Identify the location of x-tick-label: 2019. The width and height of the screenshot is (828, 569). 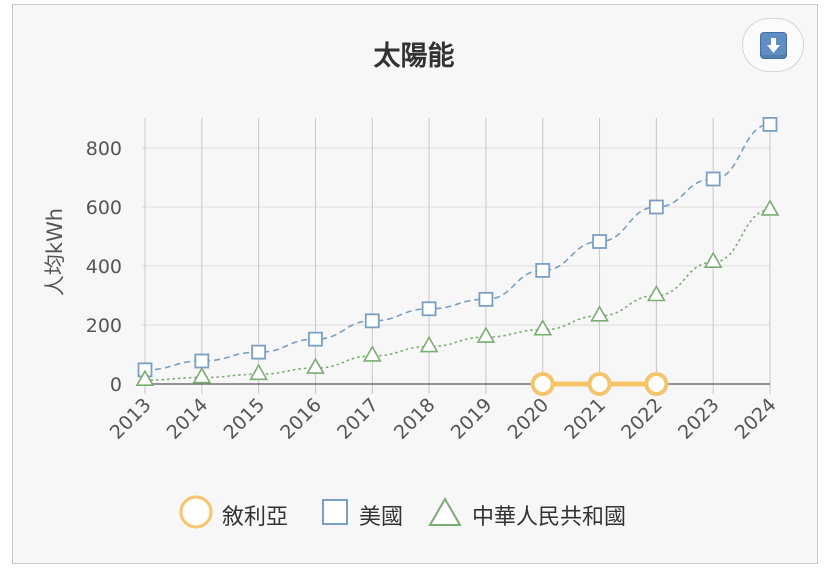
(472, 419).